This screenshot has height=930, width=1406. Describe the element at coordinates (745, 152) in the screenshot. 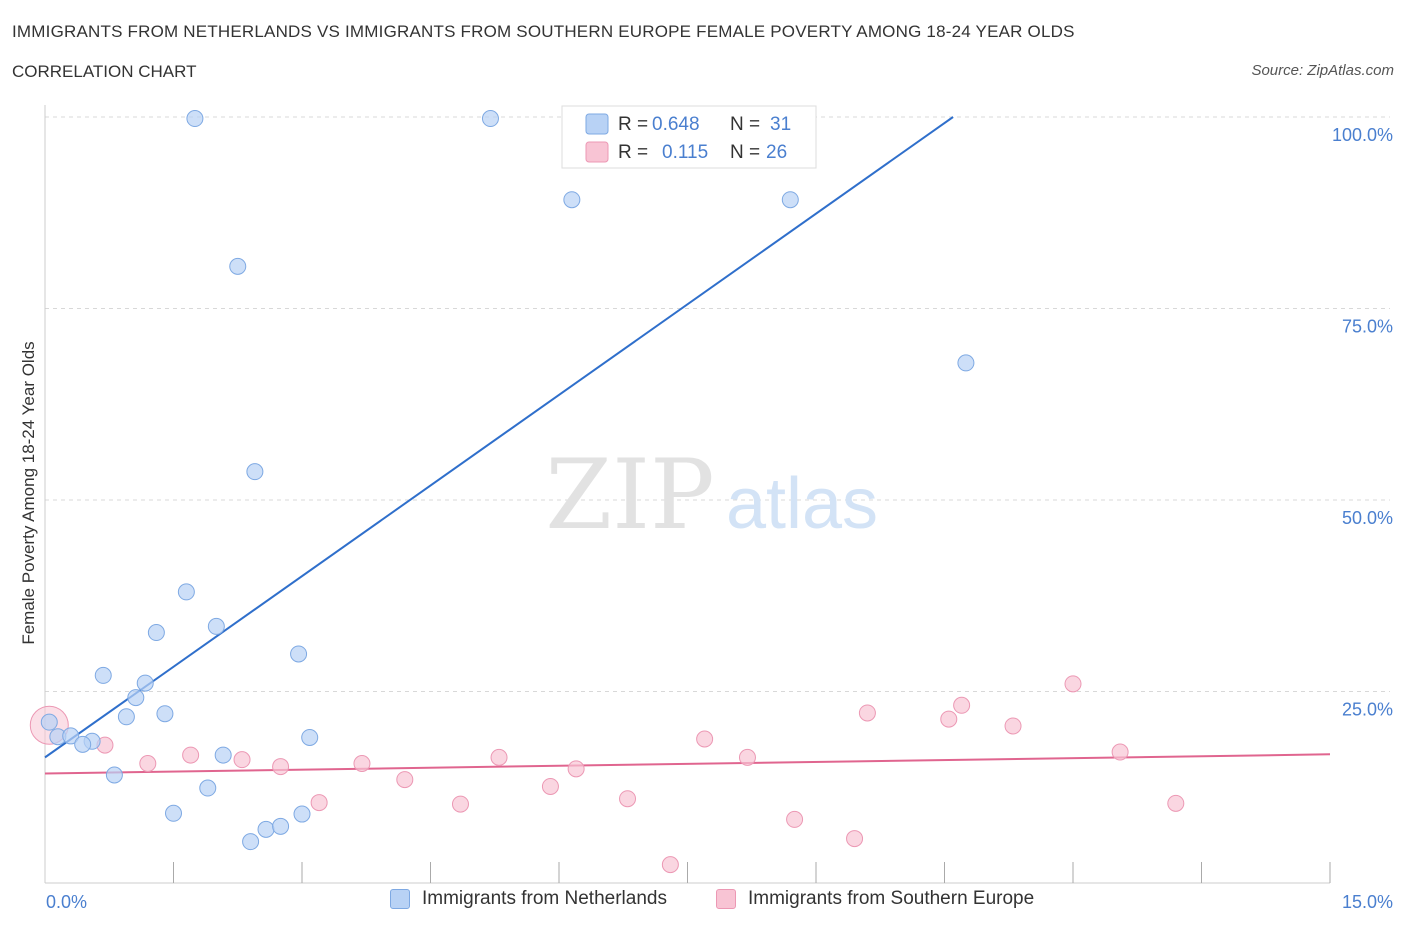

I see `stats-n-label-pink: N =` at that location.